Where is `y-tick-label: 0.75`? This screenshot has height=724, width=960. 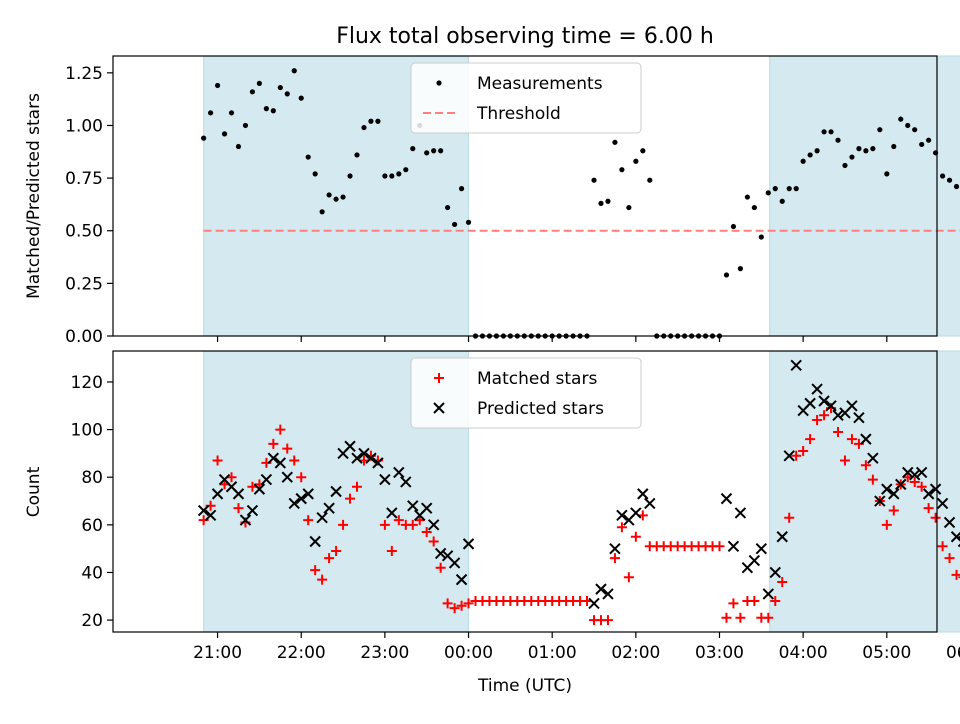 y-tick-label: 0.75 is located at coordinates (84, 179).